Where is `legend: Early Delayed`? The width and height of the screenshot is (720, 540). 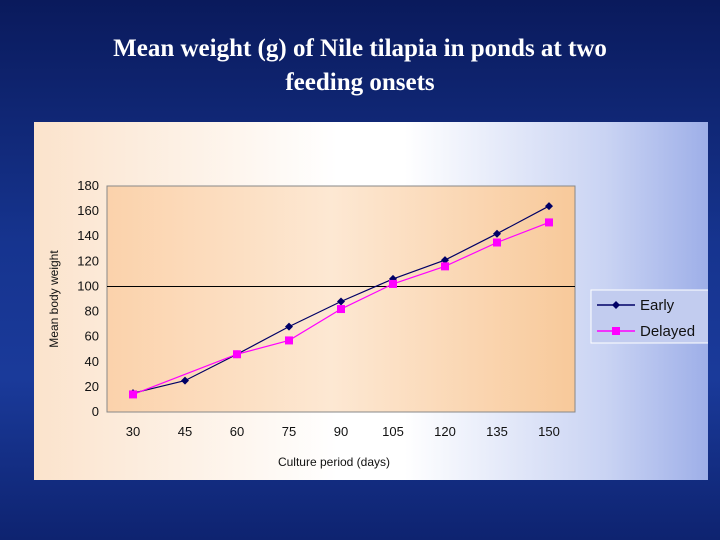 legend: Early Delayed is located at coordinates (649, 316).